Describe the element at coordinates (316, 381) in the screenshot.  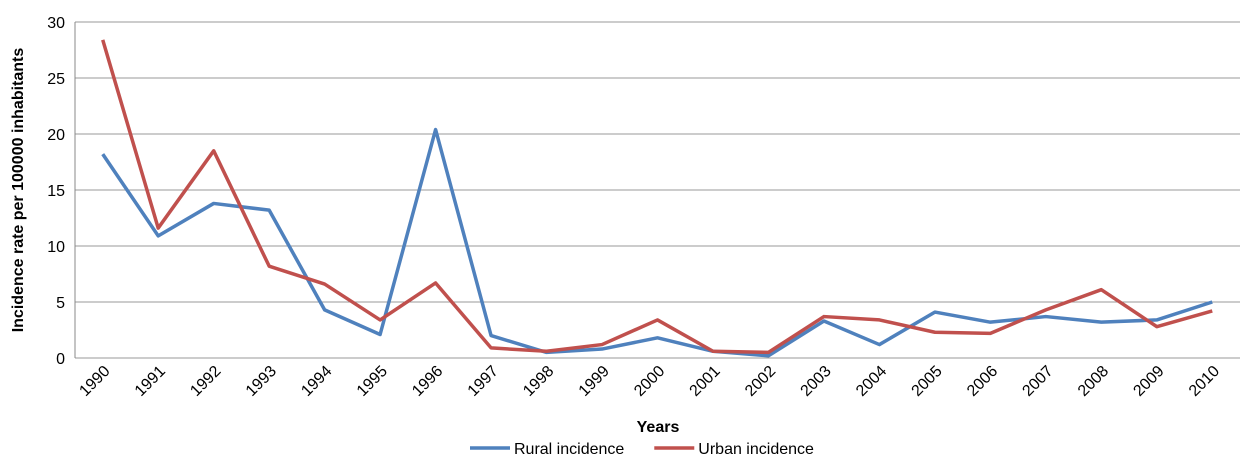
I see `x-tick-label: 1994` at that location.